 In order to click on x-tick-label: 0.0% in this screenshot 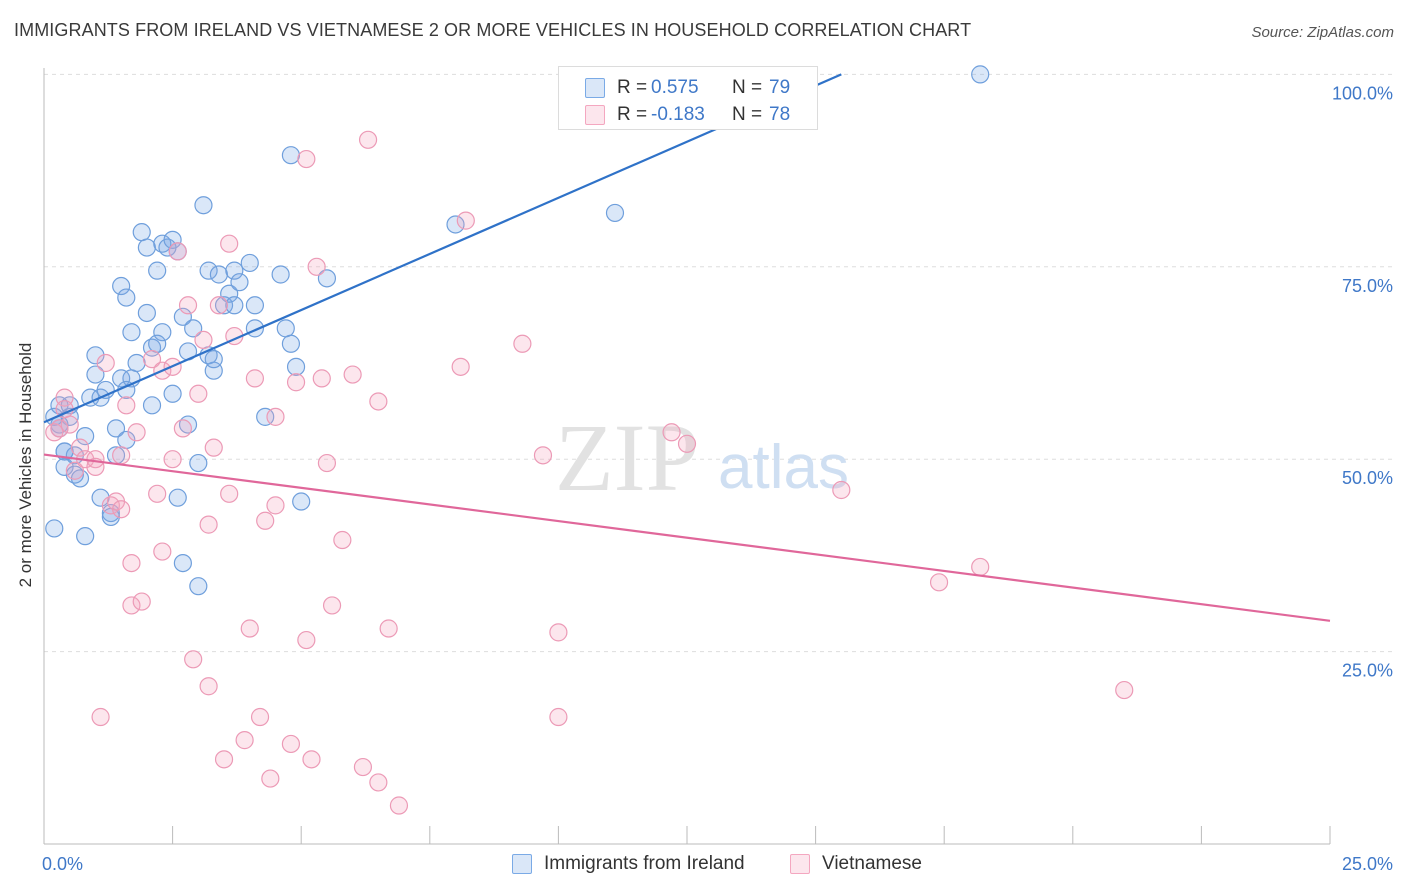, I will do `click(62, 864)`.